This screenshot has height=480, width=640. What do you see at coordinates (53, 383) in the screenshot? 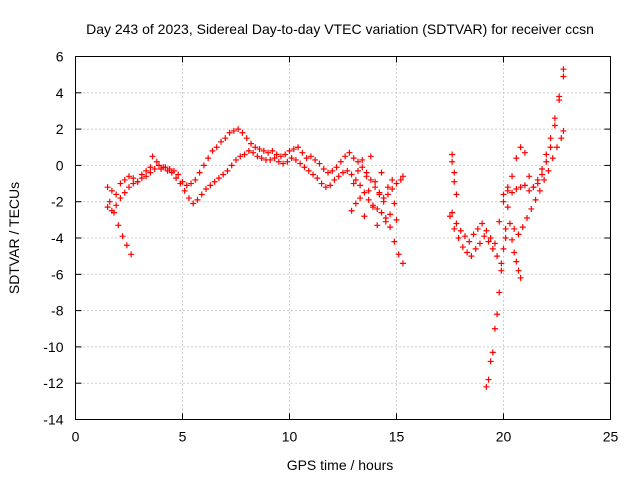
I see `y-tick-label: -12` at bounding box center [53, 383].